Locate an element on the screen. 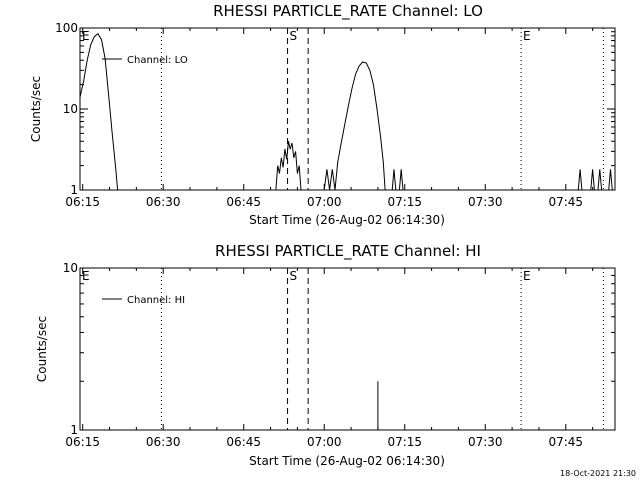 The height and width of the screenshot is (480, 640). legend: Channel: LO is located at coordinates (145, 60).